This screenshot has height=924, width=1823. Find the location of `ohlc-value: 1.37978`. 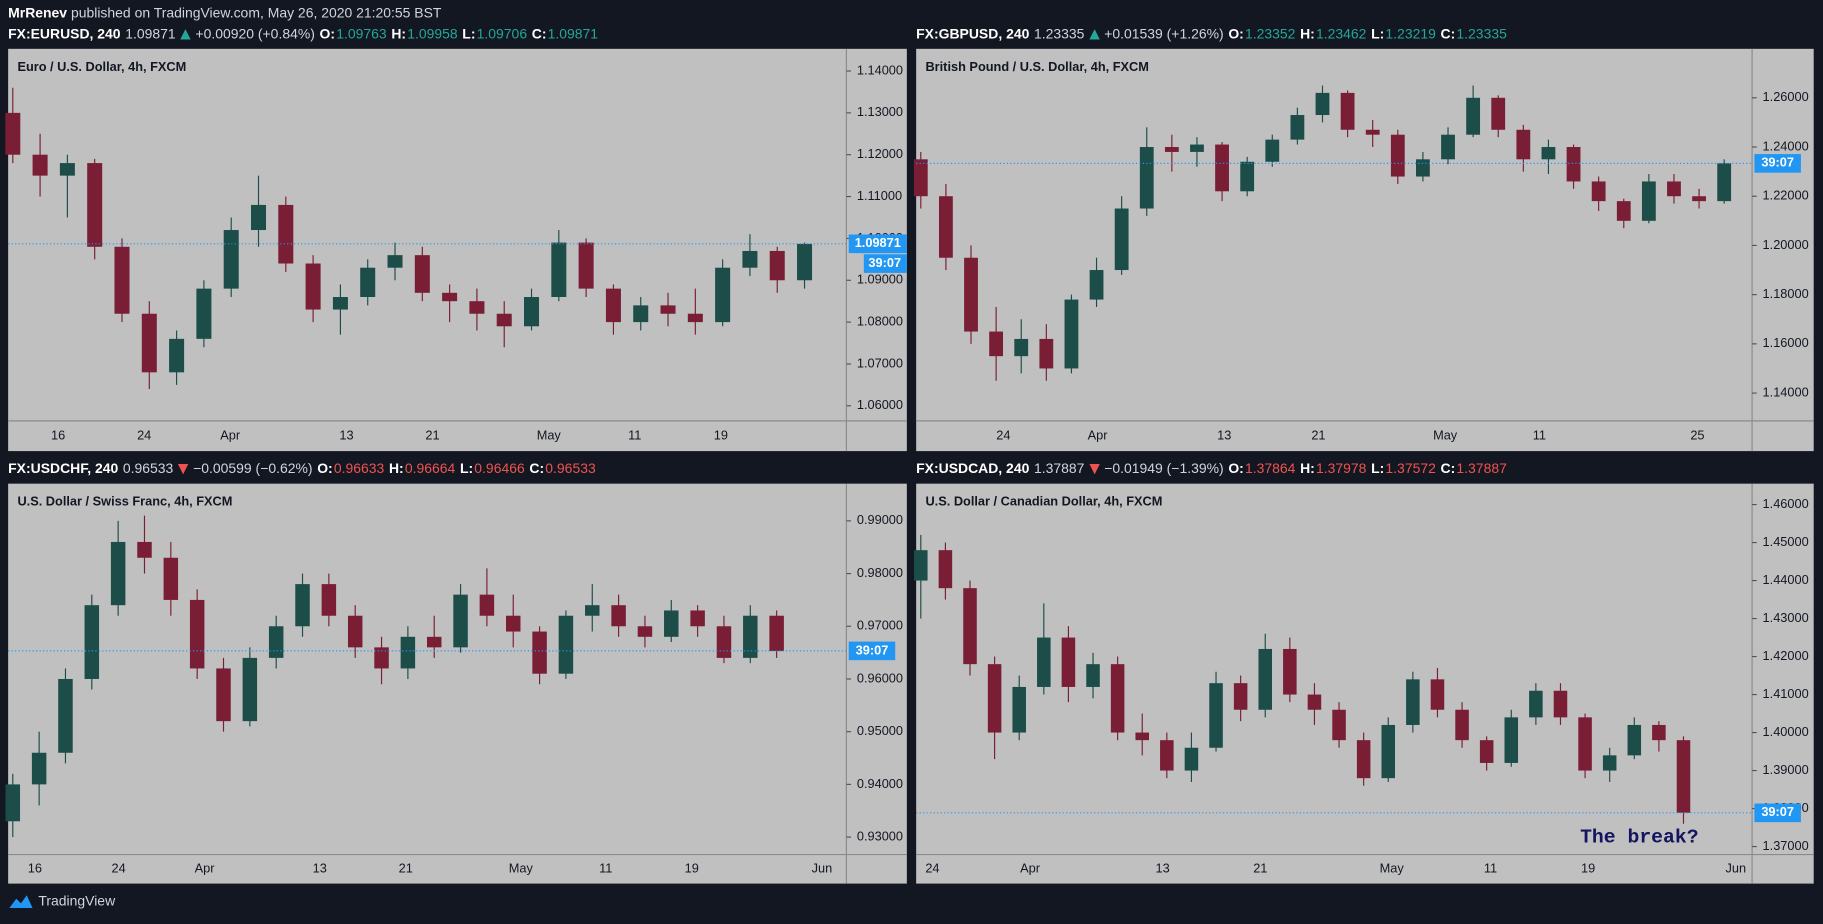

ohlc-value: 1.37978 is located at coordinates (1341, 468).